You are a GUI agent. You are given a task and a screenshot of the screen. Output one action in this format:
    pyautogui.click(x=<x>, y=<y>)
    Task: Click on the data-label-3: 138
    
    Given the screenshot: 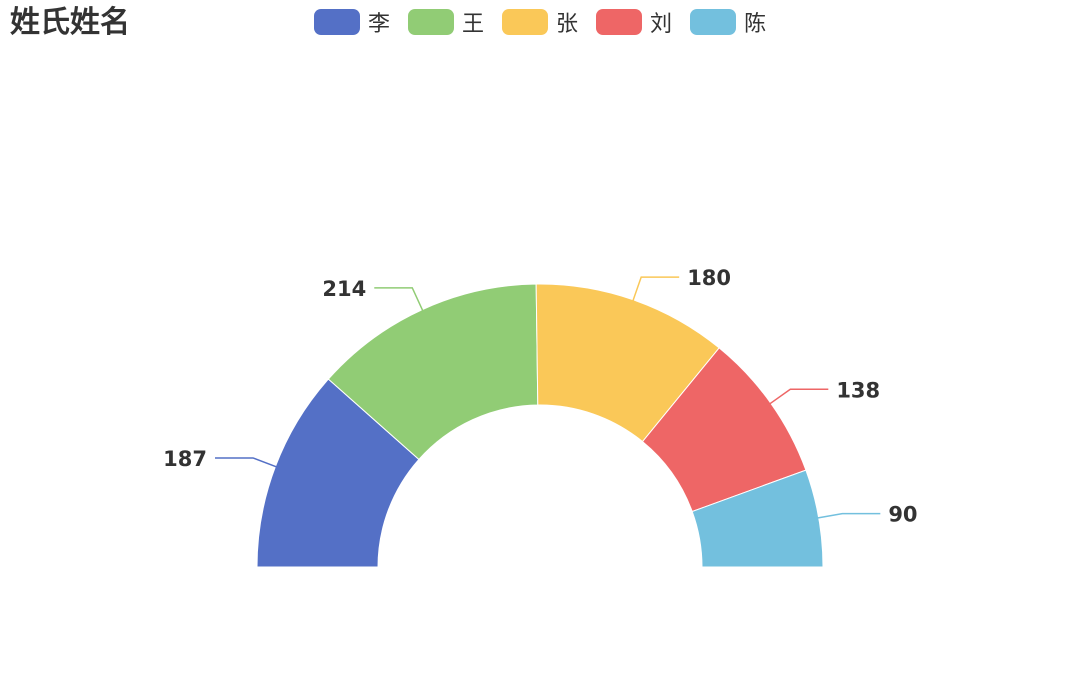 What is the action you would take?
    pyautogui.click(x=858, y=390)
    